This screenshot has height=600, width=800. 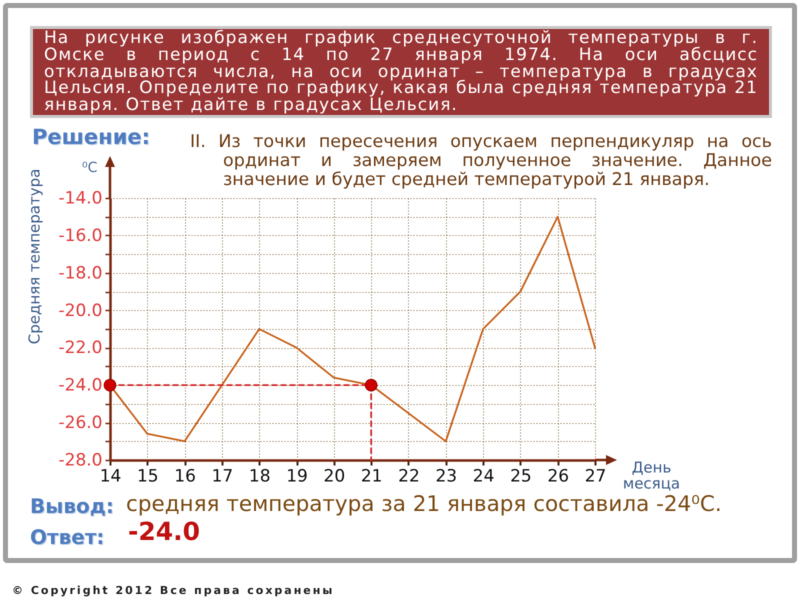 I want to click on x-tick-label: 24, so click(x=483, y=476).